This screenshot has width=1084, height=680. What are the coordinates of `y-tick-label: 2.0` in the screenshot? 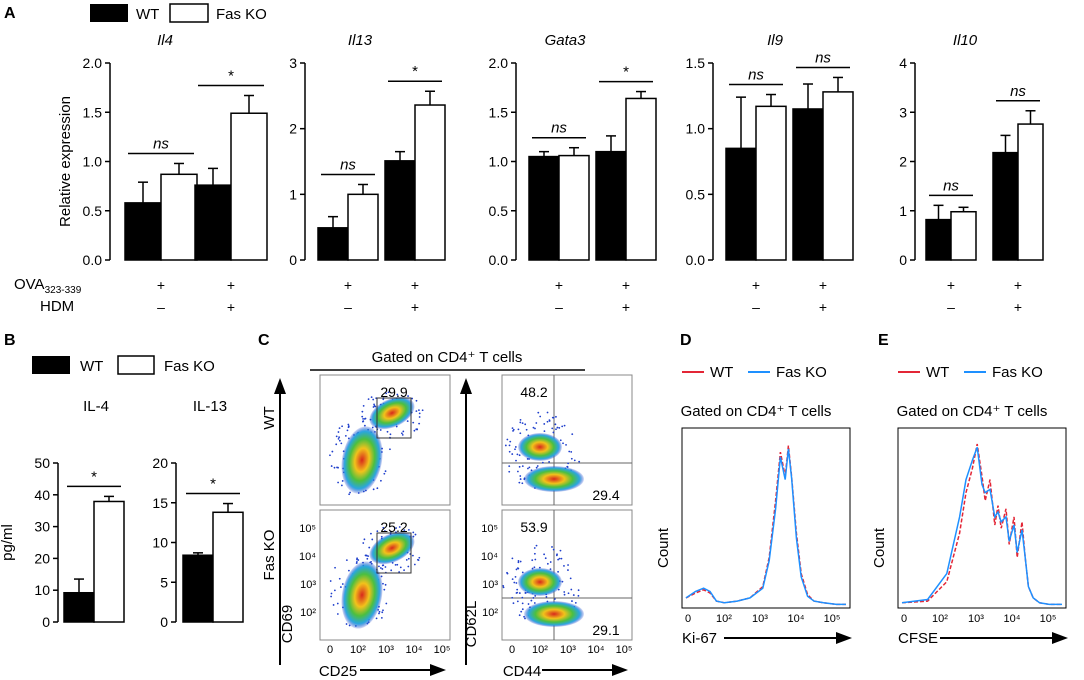 It's located at (93, 63).